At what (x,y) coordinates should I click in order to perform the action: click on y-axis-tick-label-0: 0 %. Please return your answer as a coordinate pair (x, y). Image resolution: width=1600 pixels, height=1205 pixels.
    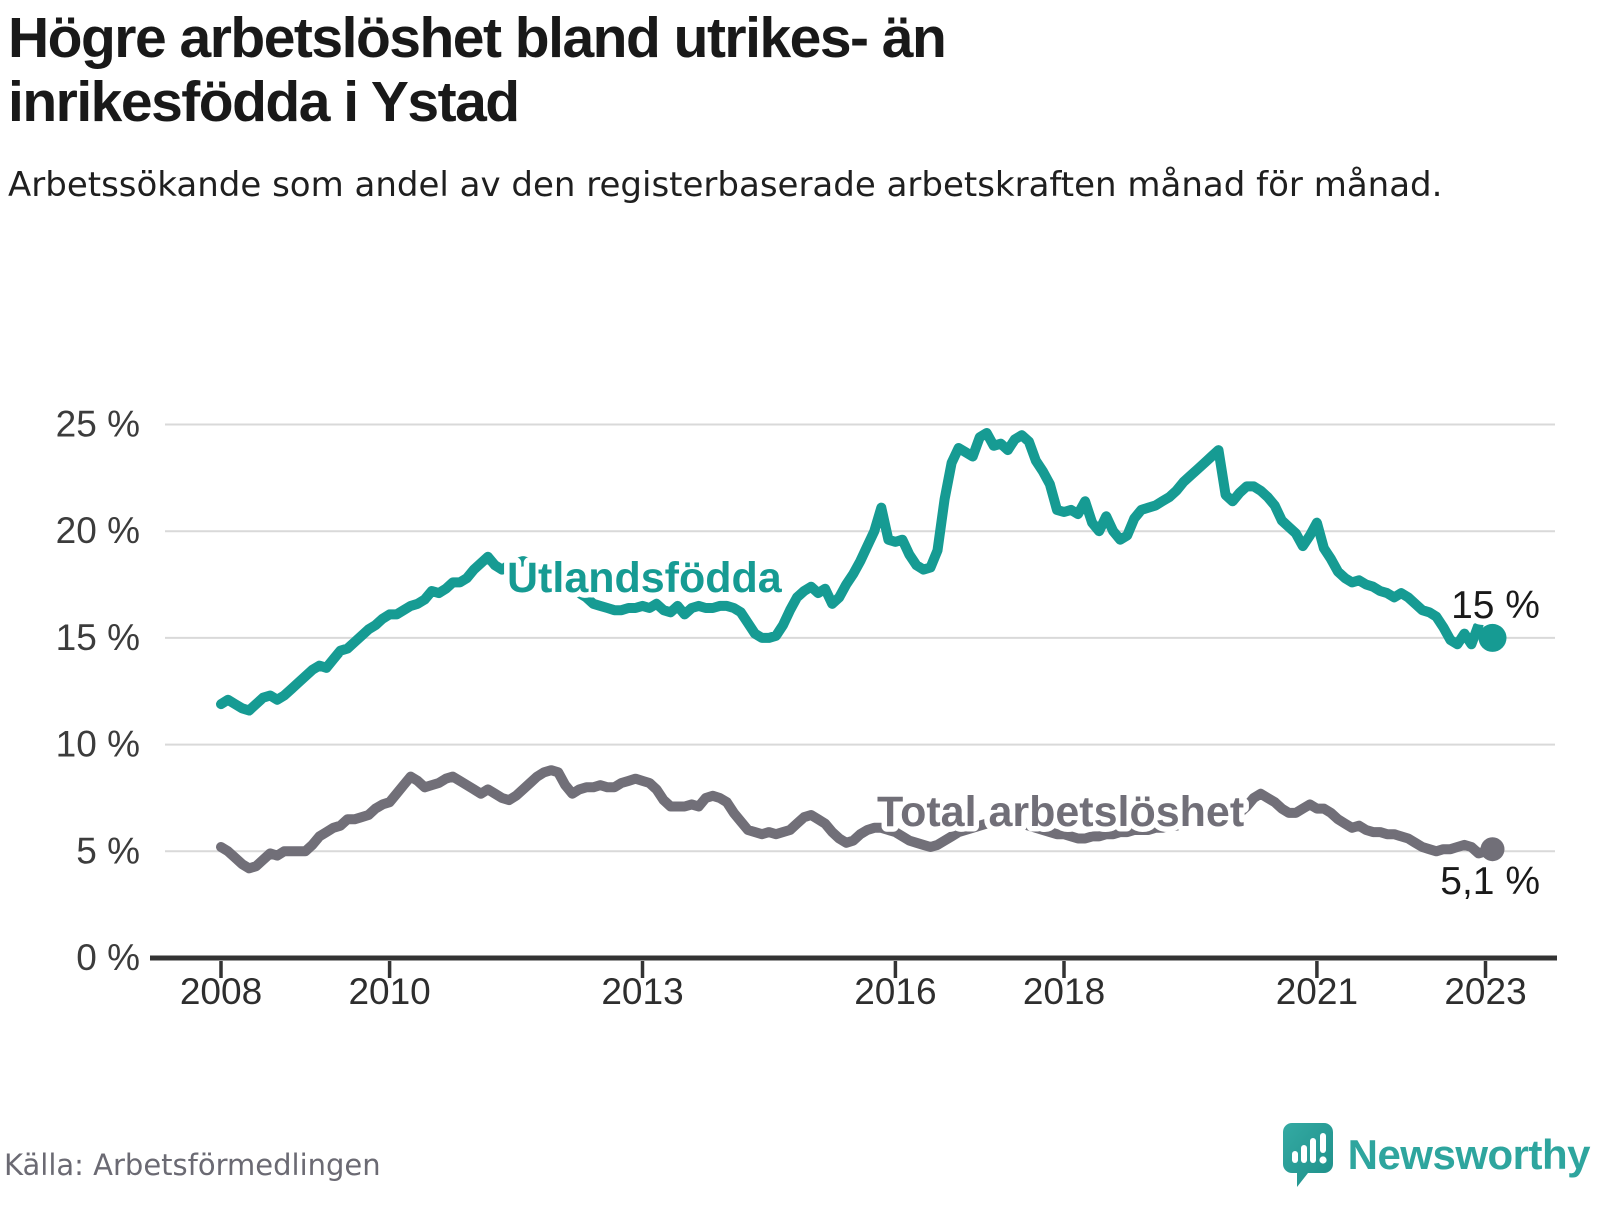
    Looking at the image, I should click on (108, 957).